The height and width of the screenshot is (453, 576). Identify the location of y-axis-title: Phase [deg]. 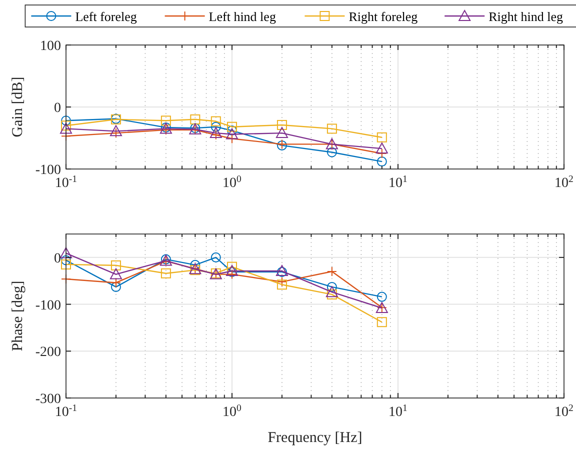
(18, 316).